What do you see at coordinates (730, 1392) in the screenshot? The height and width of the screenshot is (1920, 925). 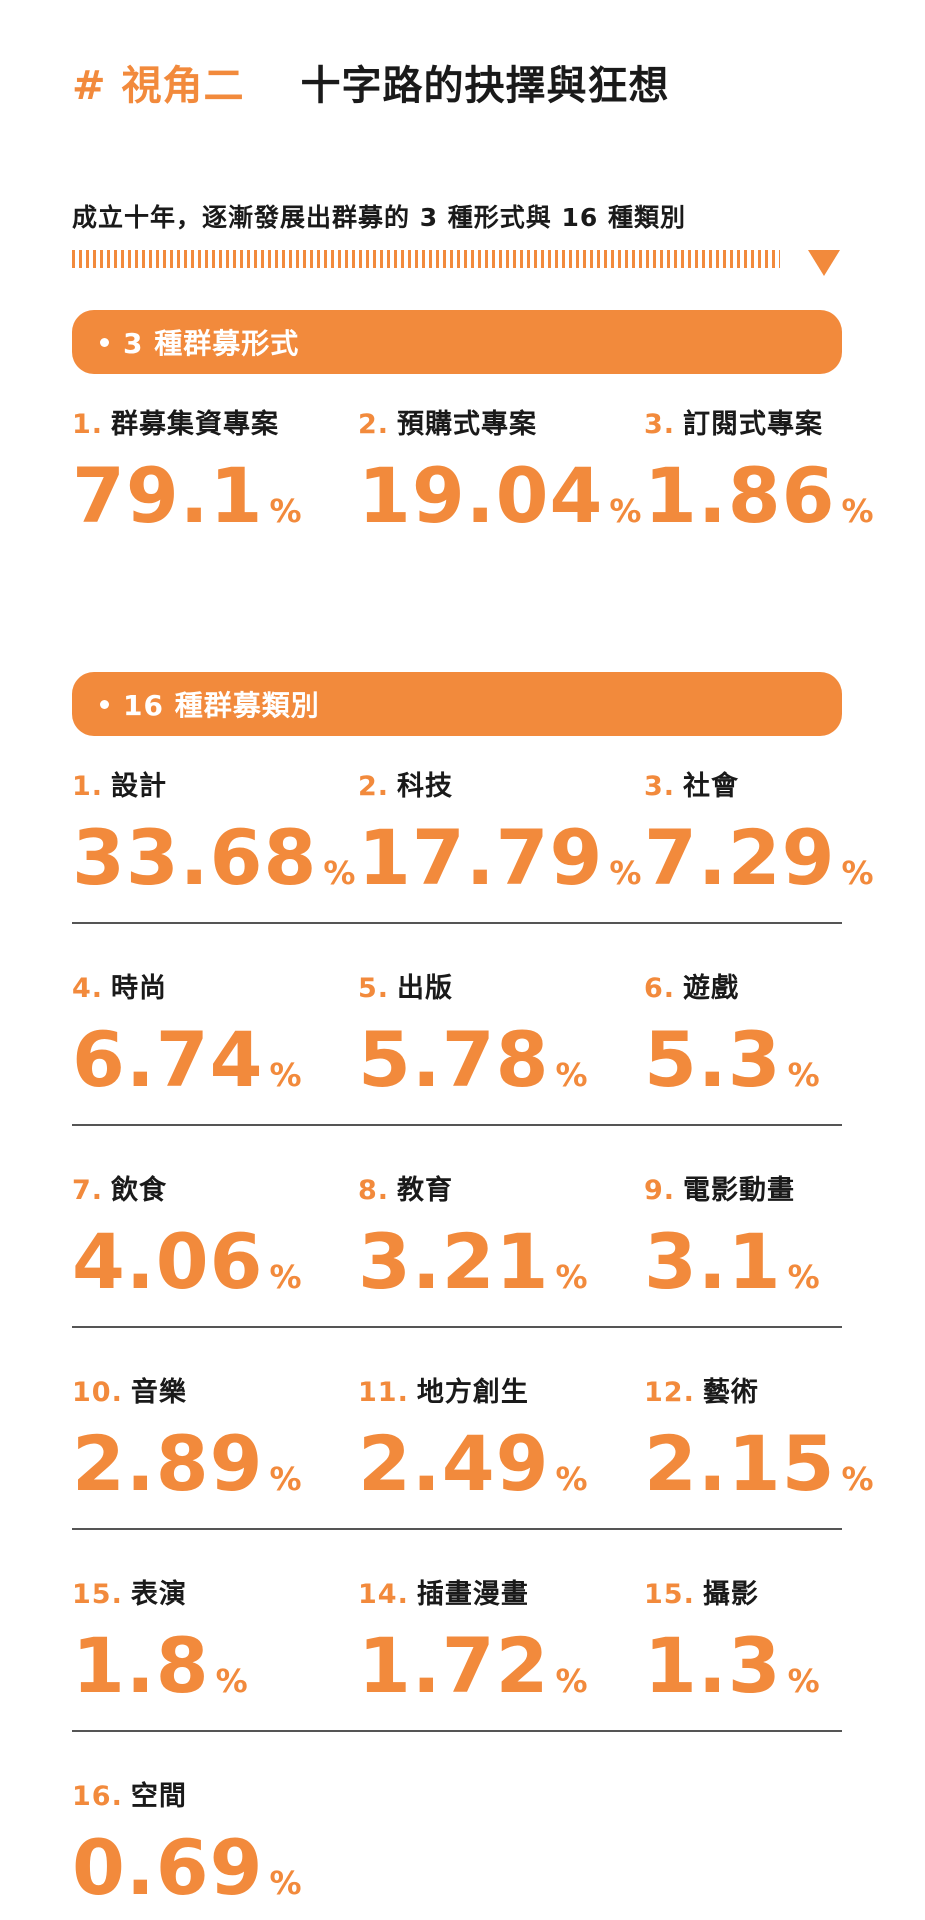 I see `category-item-label: 藝術` at bounding box center [730, 1392].